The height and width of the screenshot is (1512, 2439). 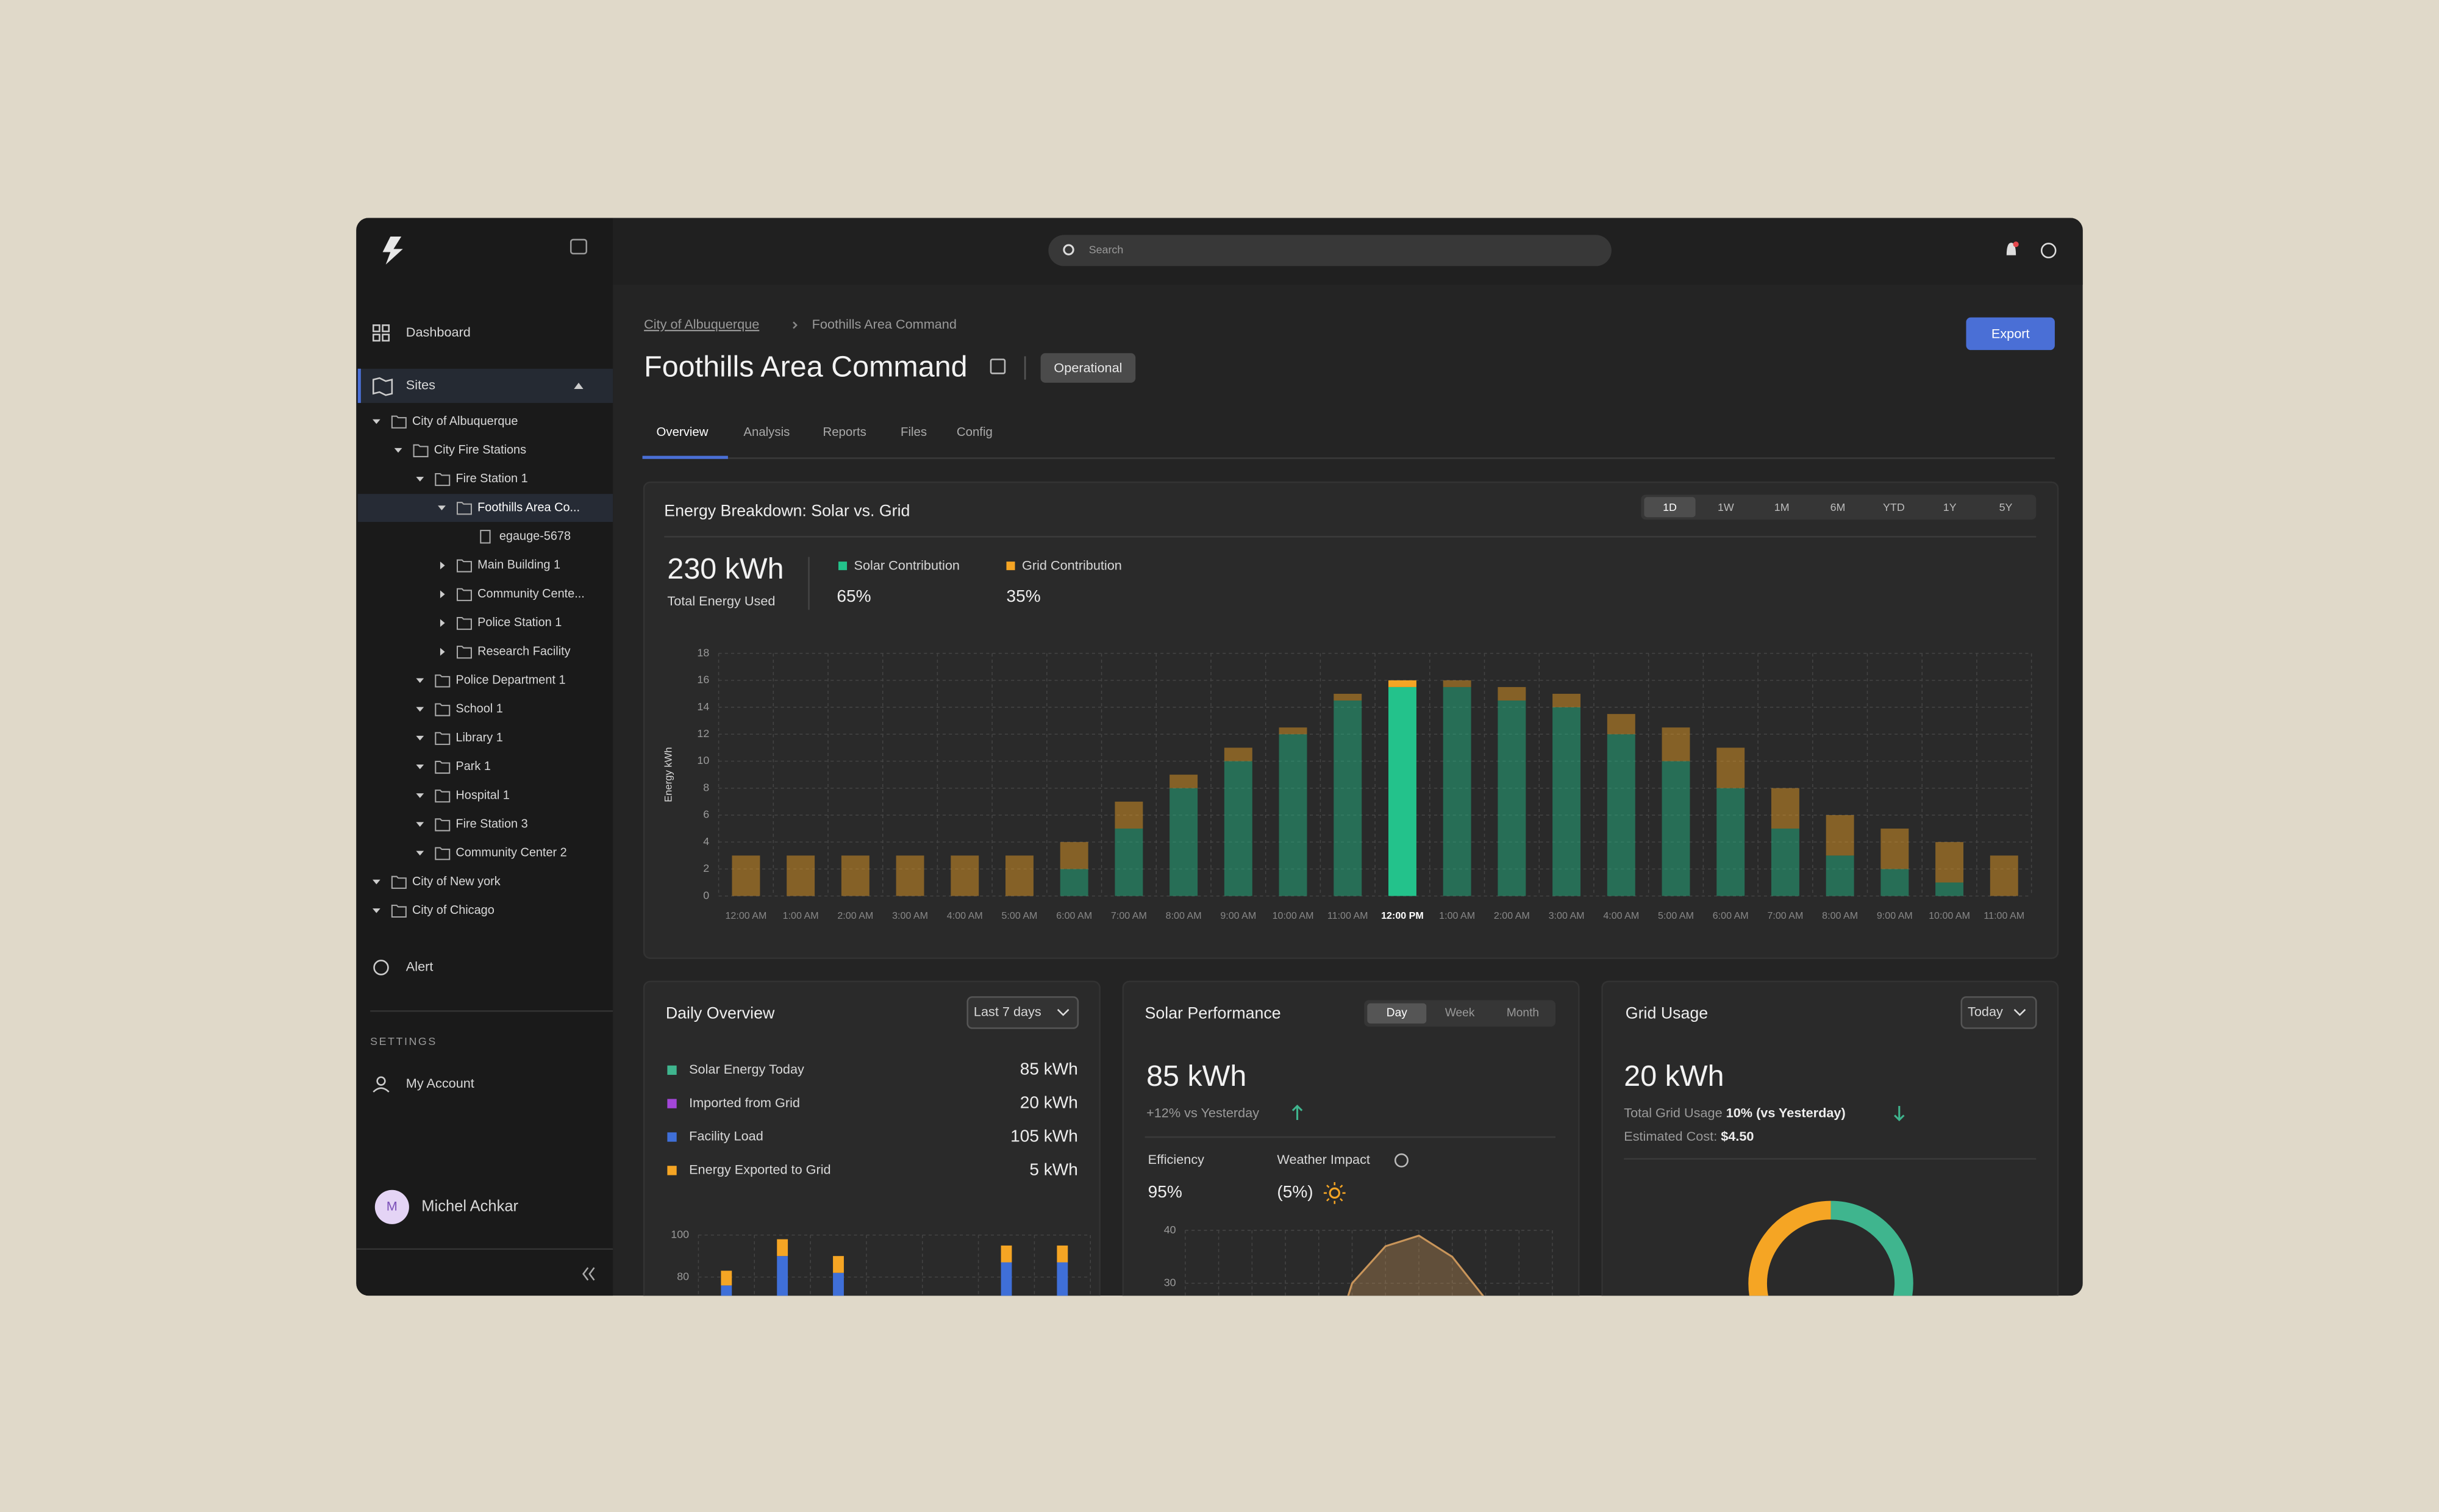 What do you see at coordinates (872, 1138) in the screenshot?
I see `daily-card` at bounding box center [872, 1138].